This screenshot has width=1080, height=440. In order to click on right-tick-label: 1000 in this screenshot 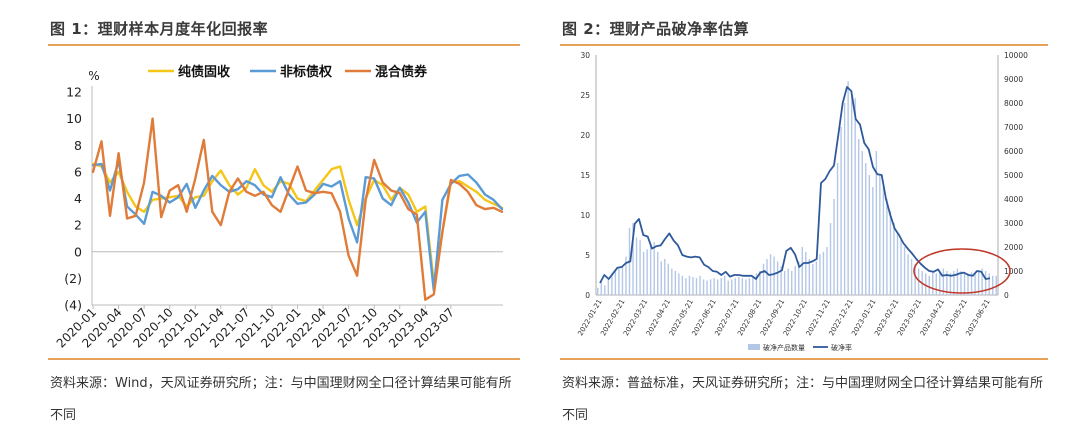, I will do `click(1013, 271)`.